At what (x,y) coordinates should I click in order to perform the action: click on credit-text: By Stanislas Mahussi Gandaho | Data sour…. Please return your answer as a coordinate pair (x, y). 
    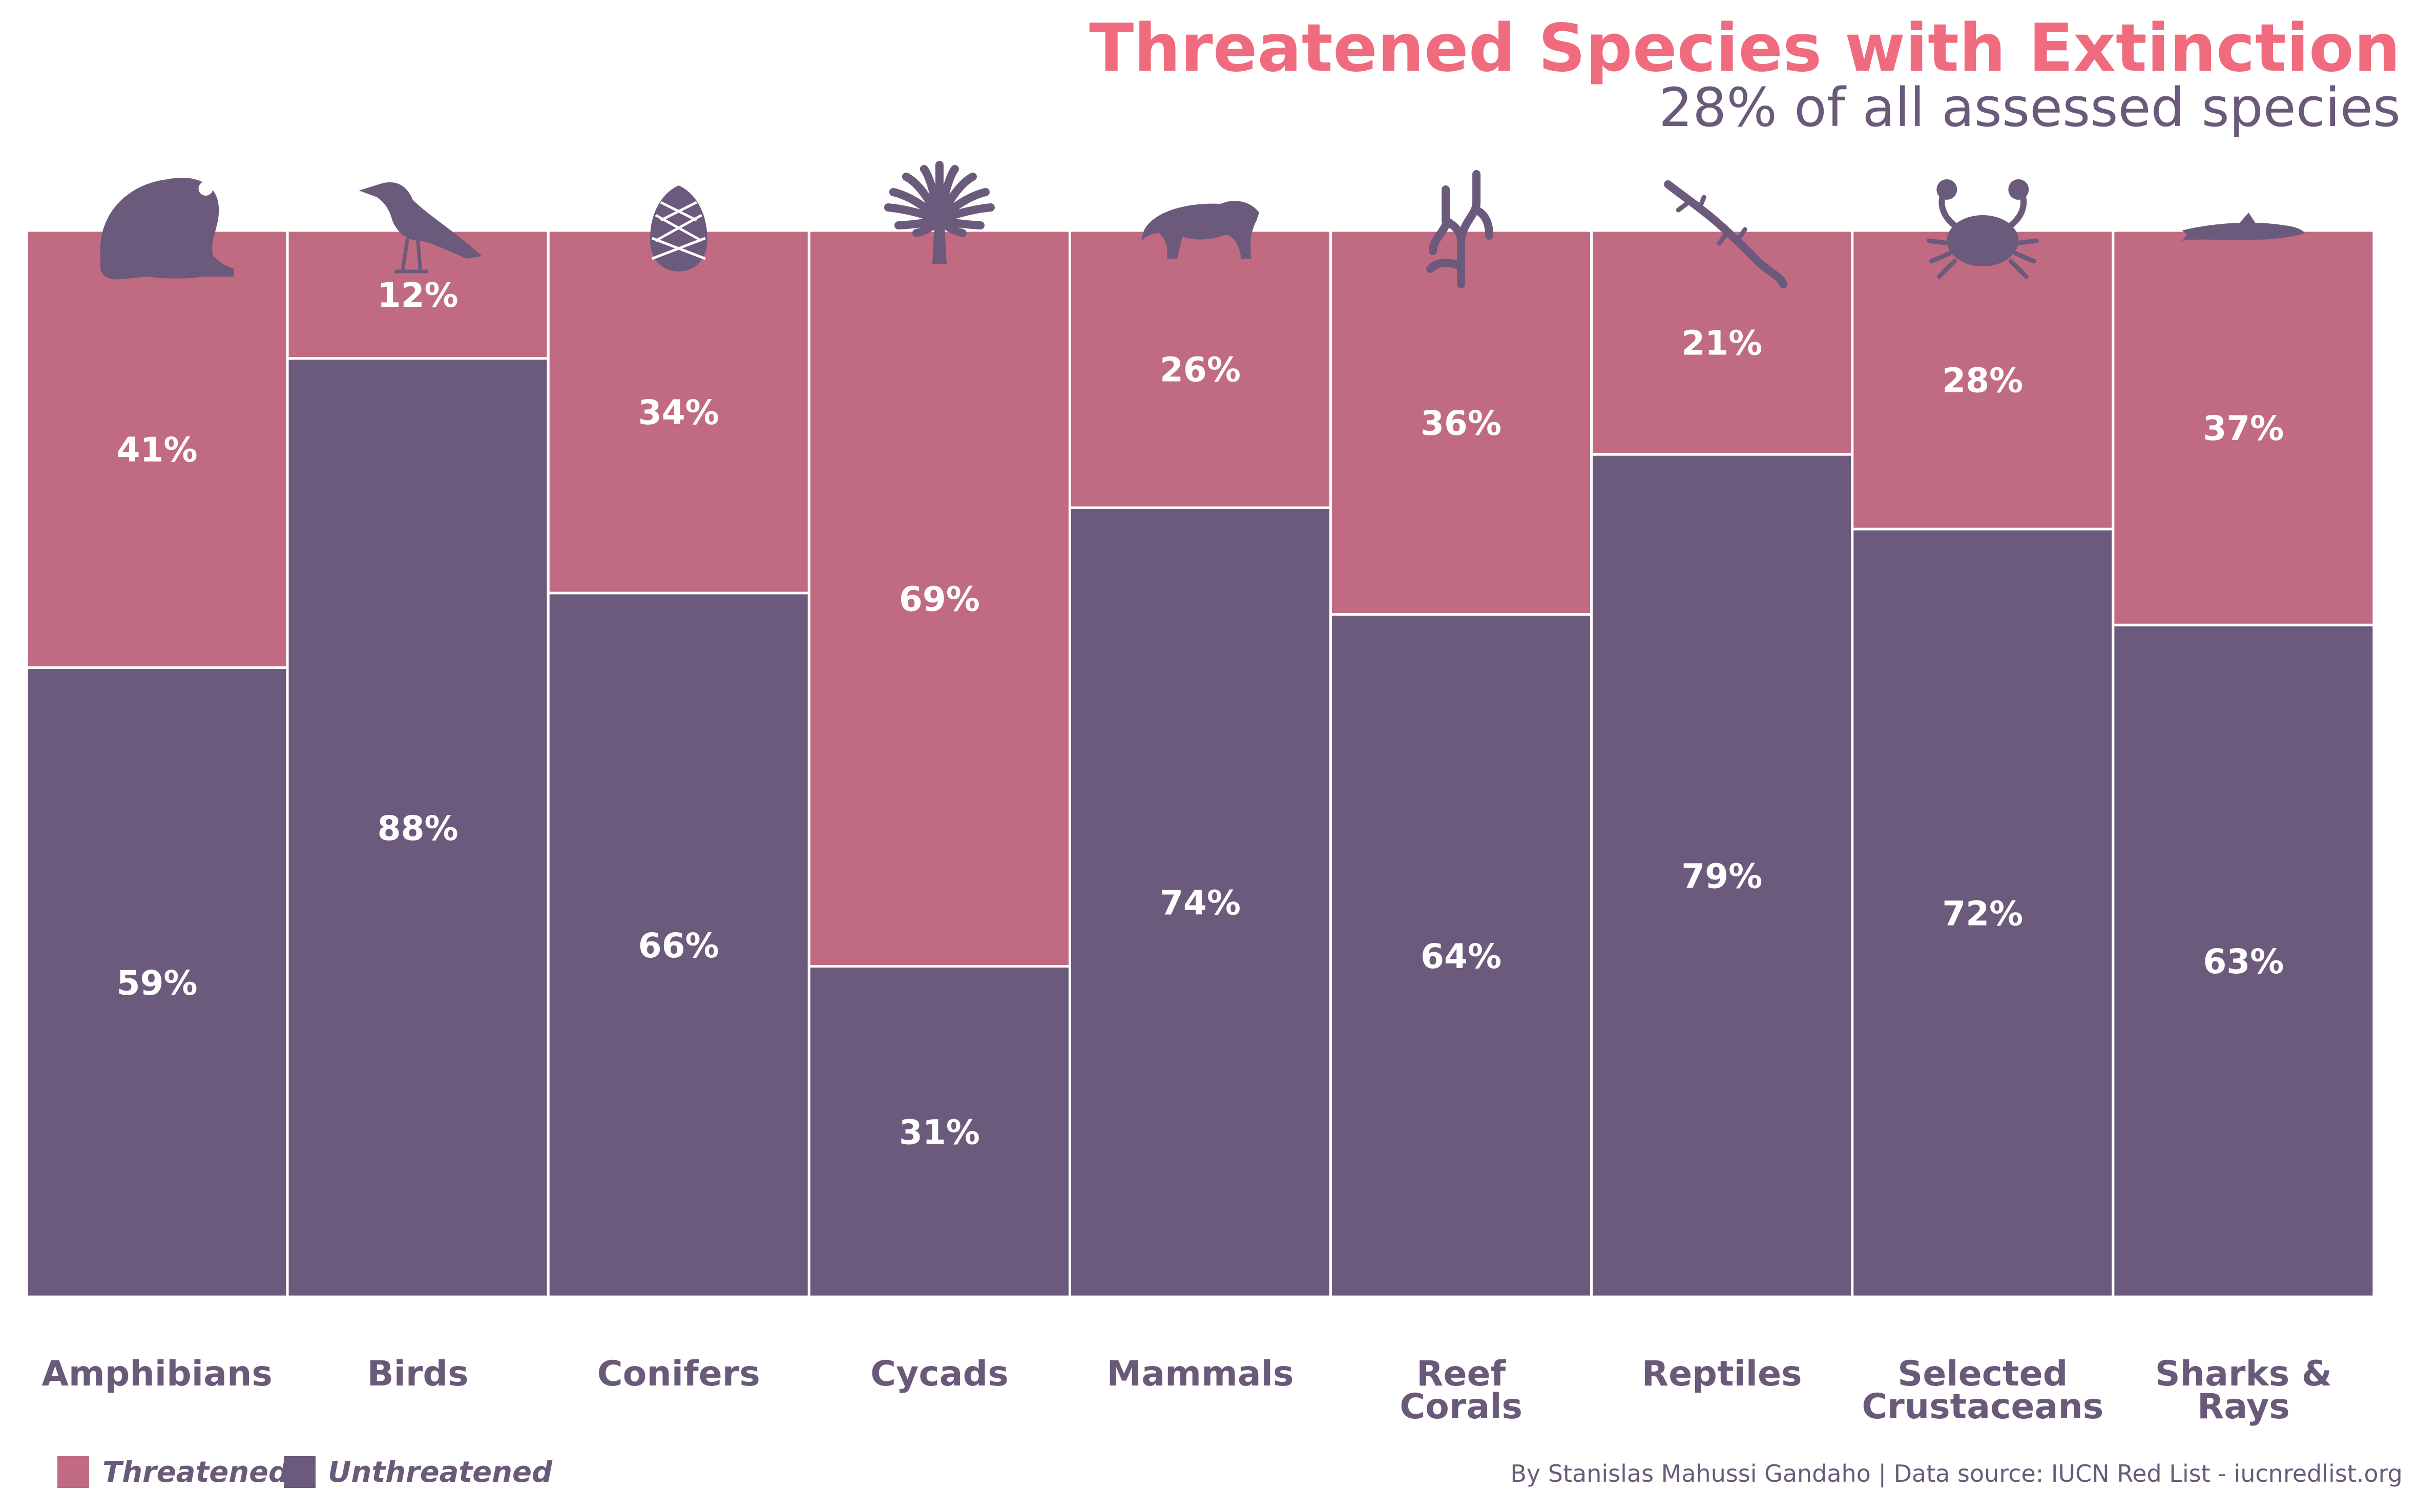
    Looking at the image, I should click on (1956, 1474).